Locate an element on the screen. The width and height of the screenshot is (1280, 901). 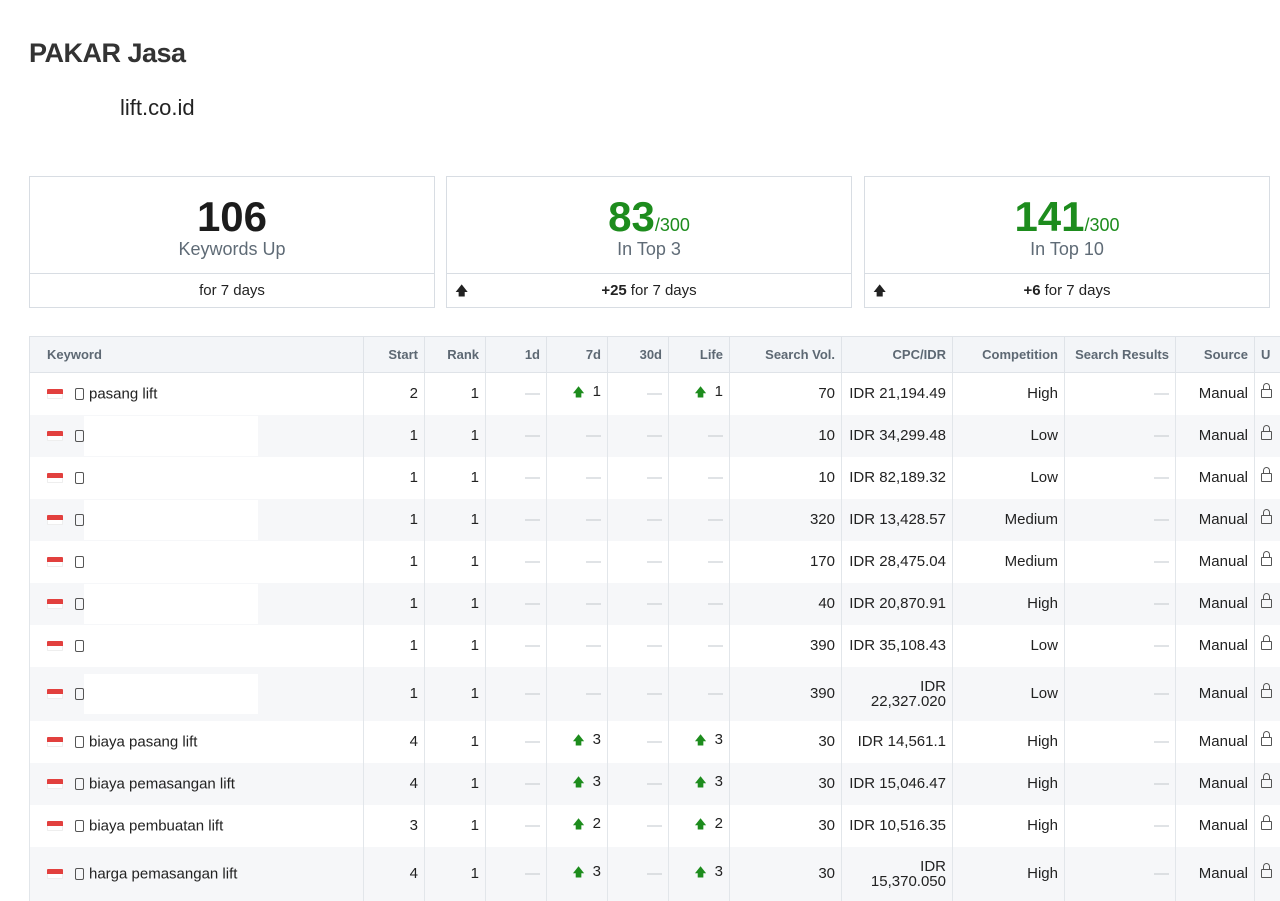
column-header-source: Source is located at coordinates (1215, 354).